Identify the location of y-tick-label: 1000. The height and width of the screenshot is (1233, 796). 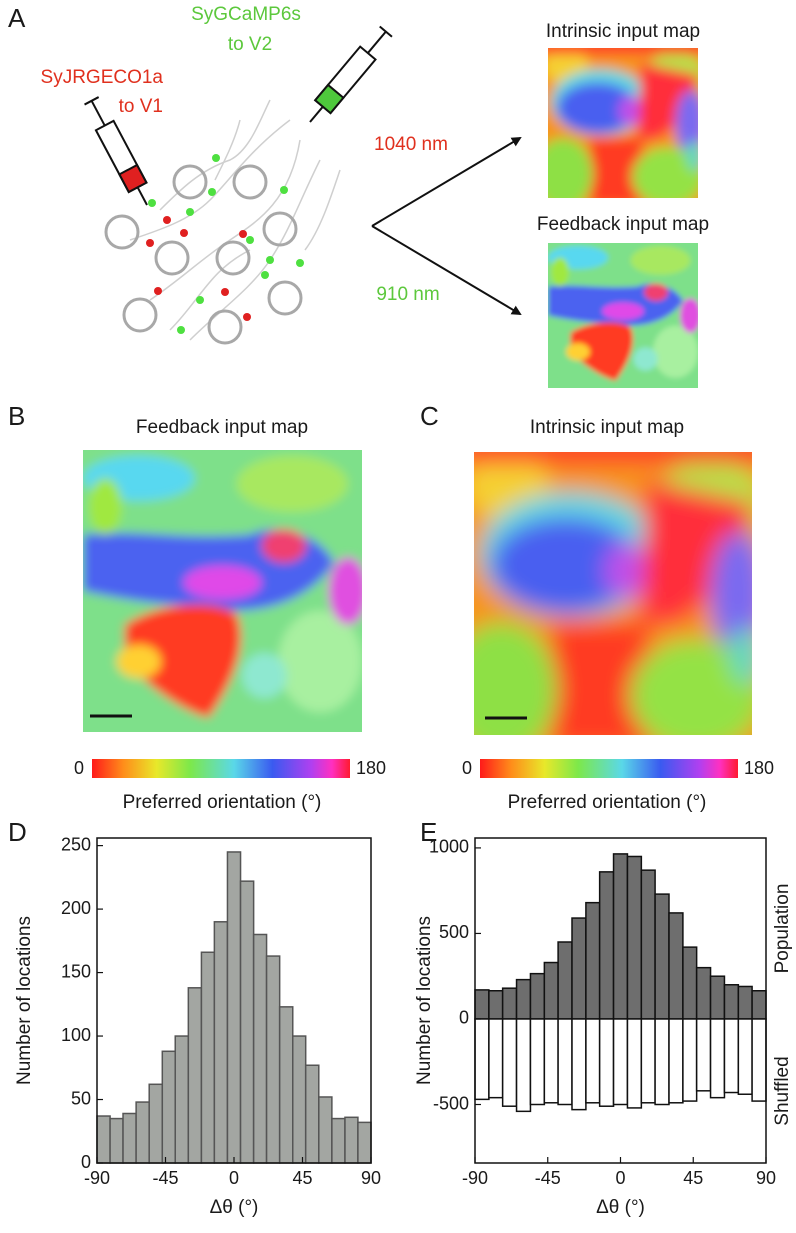
(449, 847).